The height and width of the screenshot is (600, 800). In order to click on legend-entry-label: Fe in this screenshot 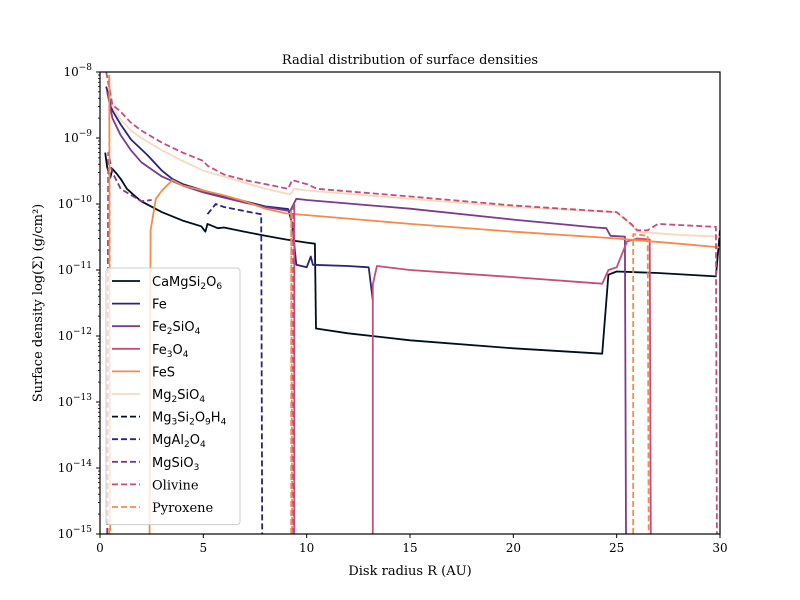, I will do `click(159, 305)`.